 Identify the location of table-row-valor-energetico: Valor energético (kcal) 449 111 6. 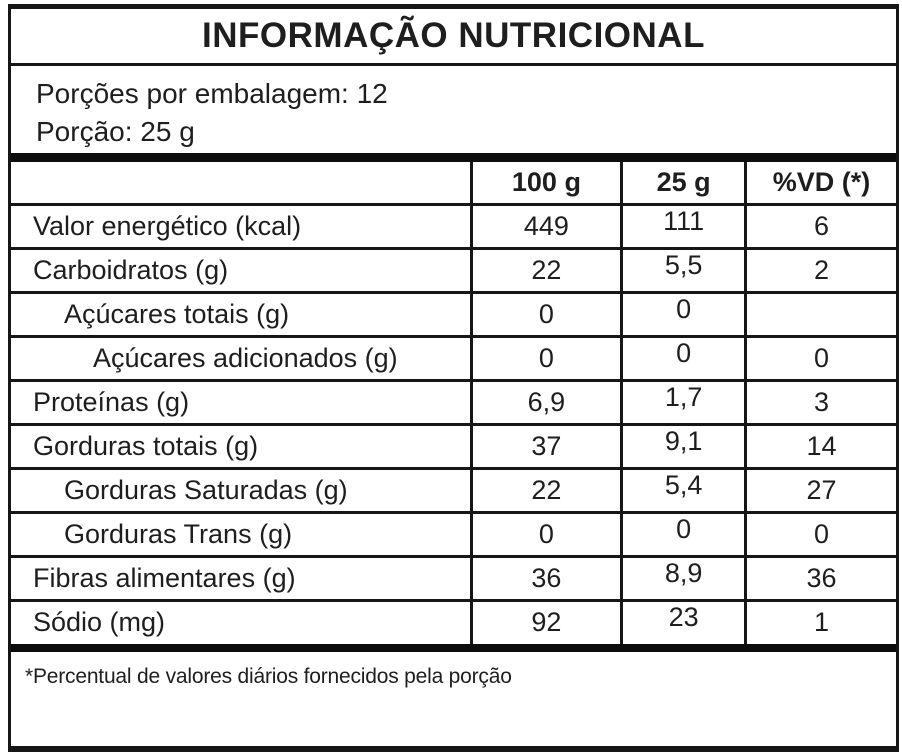
(453, 226).